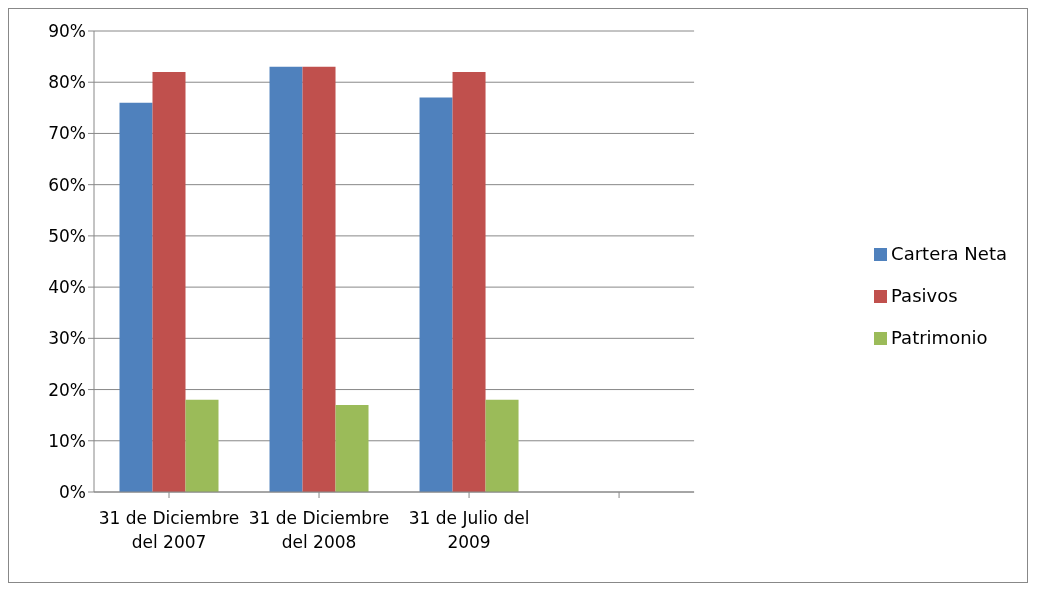 This screenshot has width=1038, height=591. Describe the element at coordinates (67, 31) in the screenshot. I see `y-tick-label: 90%` at that location.